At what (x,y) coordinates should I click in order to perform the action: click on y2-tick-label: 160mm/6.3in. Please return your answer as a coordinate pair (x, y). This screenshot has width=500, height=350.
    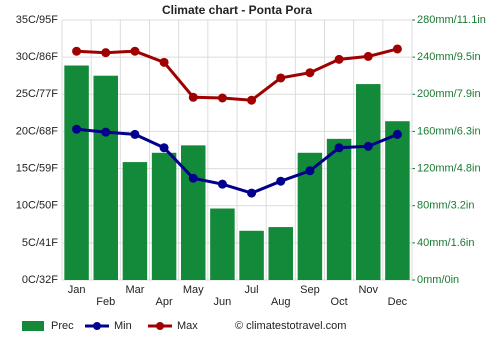
    Looking at the image, I should click on (449, 131).